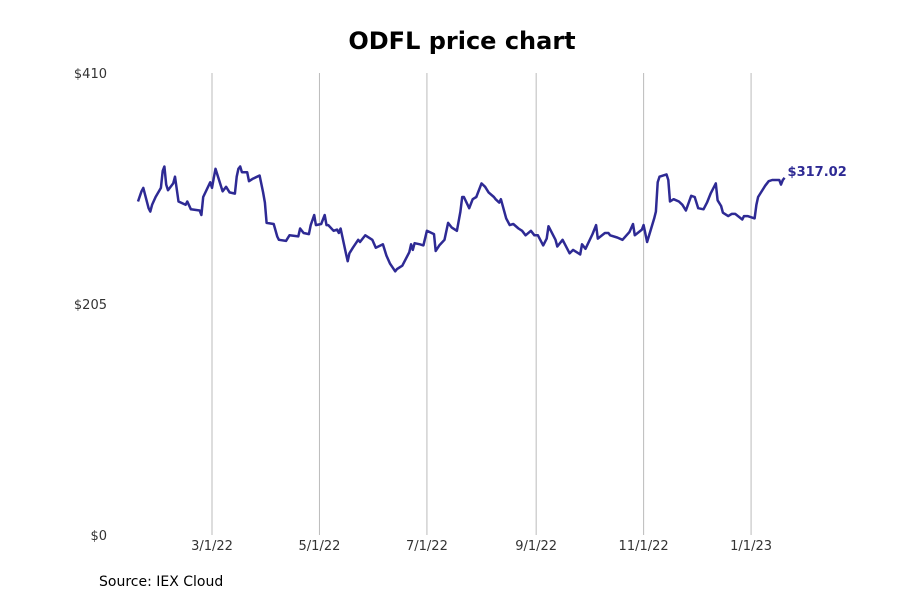 The image size is (900, 600). Describe the element at coordinates (751, 546) in the screenshot. I see `x-tick-label: 1/1/23` at that location.